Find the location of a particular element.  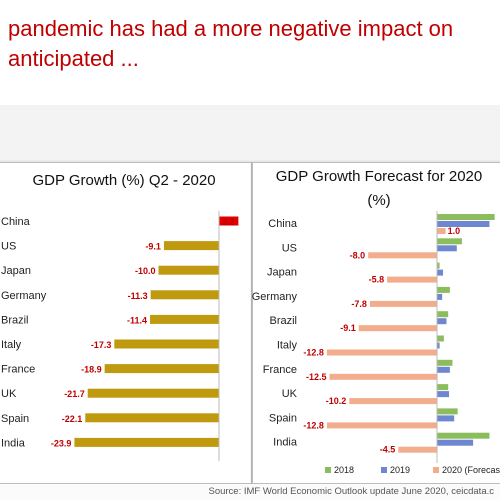

data-label: -5.8 is located at coordinates (377, 280).